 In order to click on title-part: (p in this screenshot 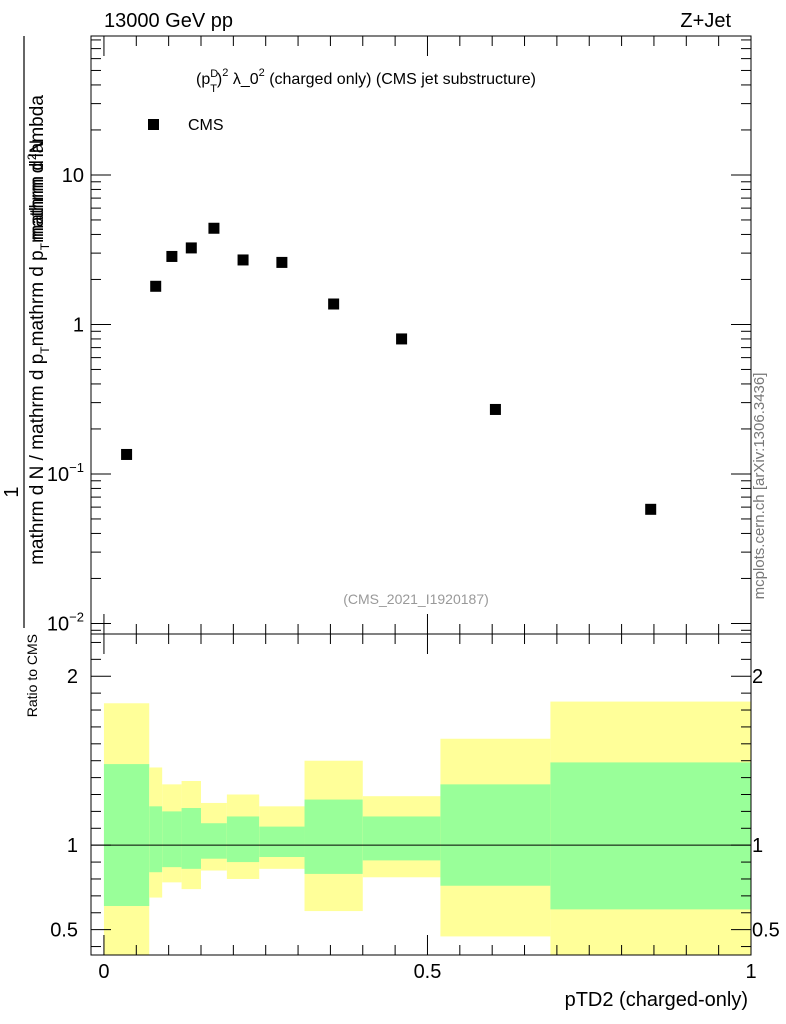, I will do `click(203, 79)`.